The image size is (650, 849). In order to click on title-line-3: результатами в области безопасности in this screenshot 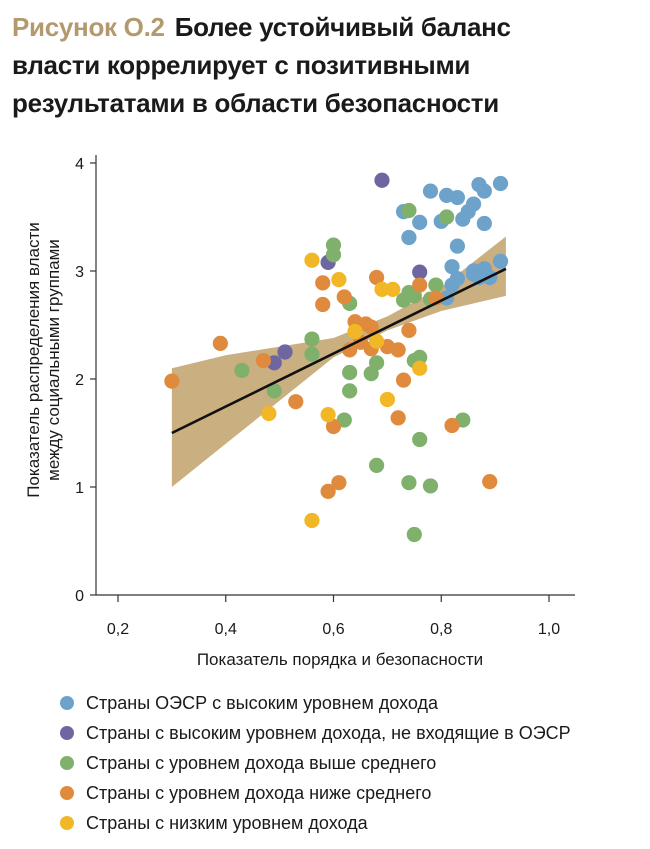, I will do `click(255, 103)`.